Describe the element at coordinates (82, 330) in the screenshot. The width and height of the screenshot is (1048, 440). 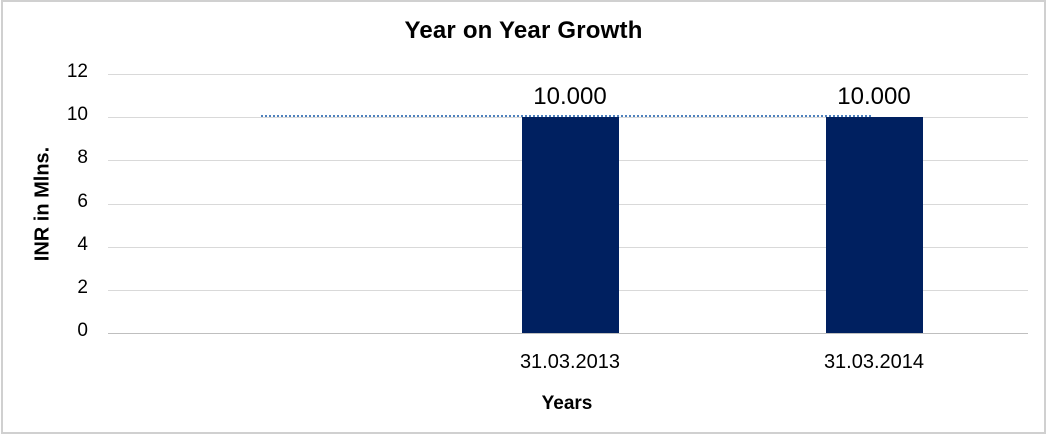
I see `y-axis-tick-label: 0` at that location.